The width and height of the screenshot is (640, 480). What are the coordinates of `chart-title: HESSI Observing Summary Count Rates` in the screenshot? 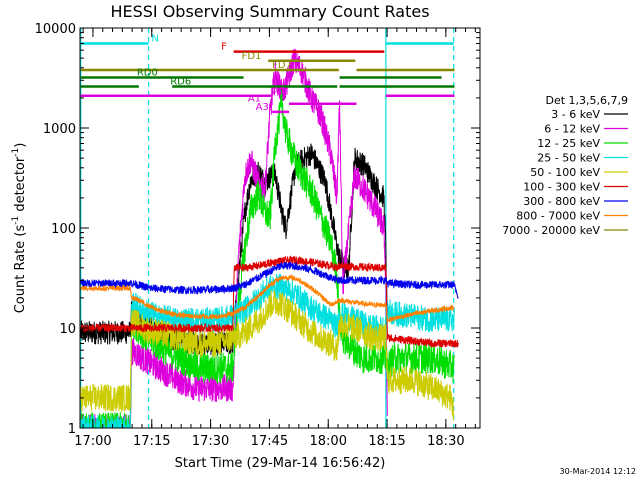 It's located at (269, 11).